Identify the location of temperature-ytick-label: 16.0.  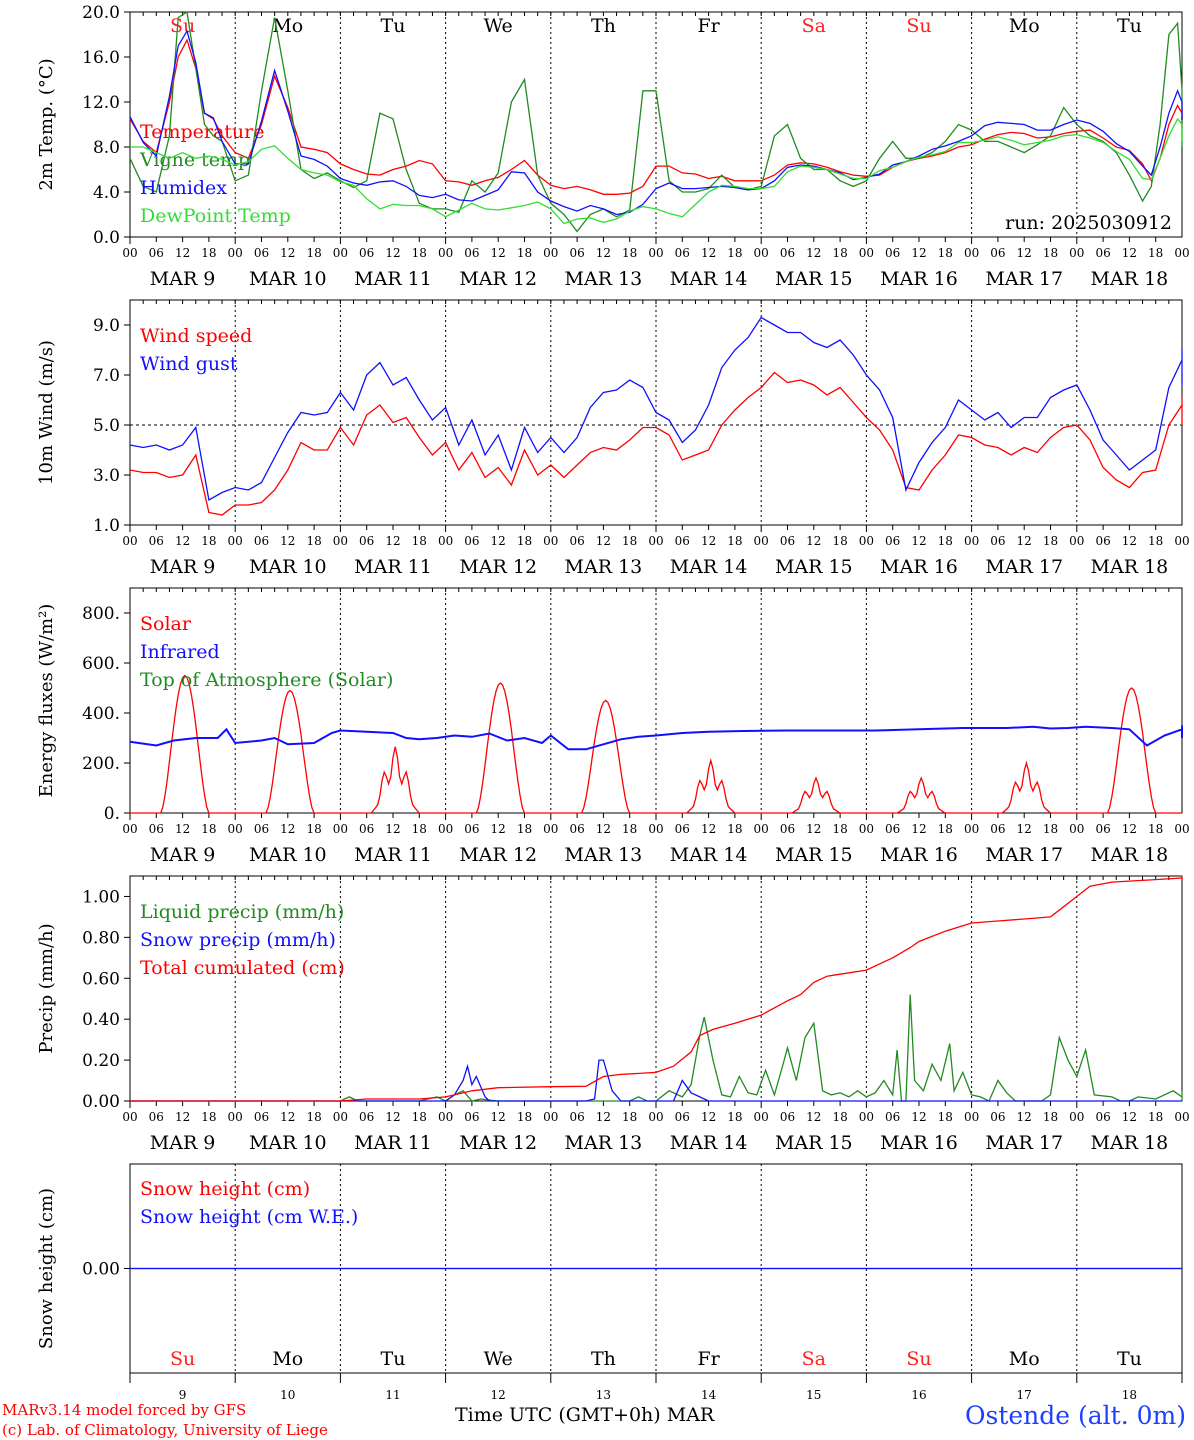
(101, 58).